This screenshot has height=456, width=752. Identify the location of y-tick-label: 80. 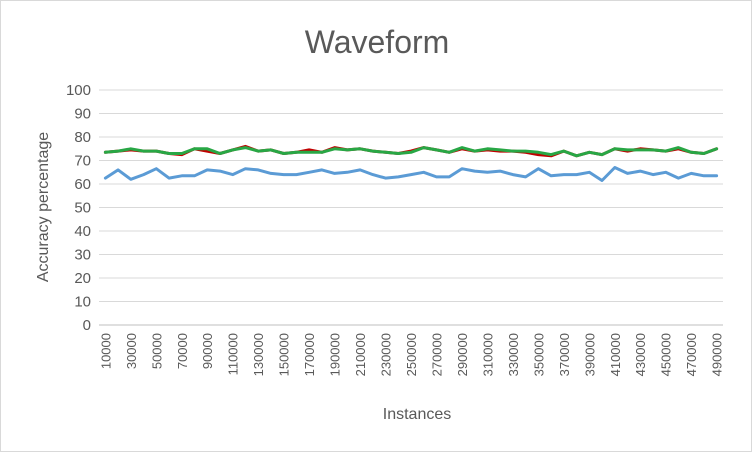
(82, 137).